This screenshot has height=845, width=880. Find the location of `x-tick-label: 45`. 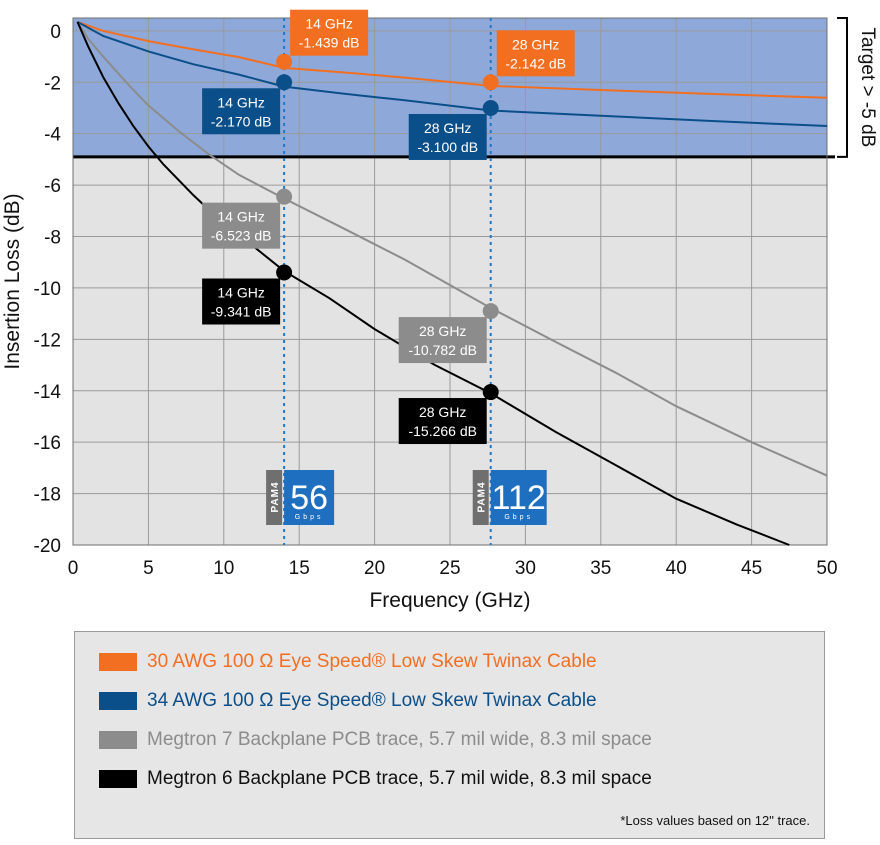

x-tick-label: 45 is located at coordinates (751, 568).